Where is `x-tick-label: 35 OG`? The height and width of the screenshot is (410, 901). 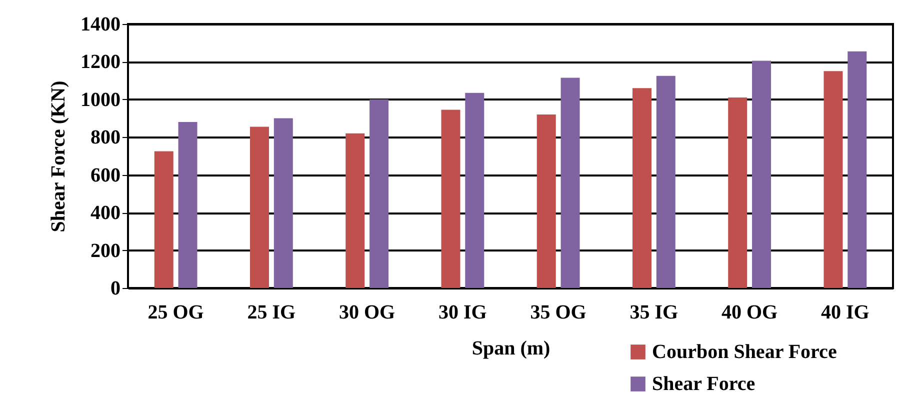 x-tick-label: 35 OG is located at coordinates (558, 313).